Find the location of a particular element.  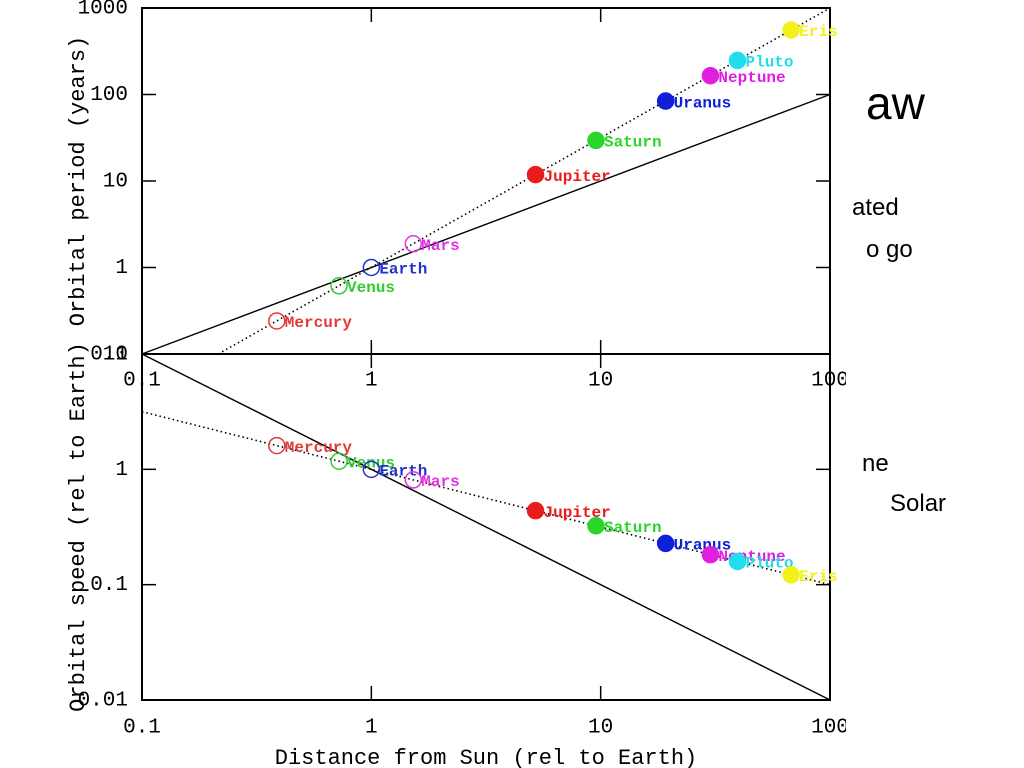

x-axis-label: Distance from Sun (rel to Earth) is located at coordinates (486, 757).